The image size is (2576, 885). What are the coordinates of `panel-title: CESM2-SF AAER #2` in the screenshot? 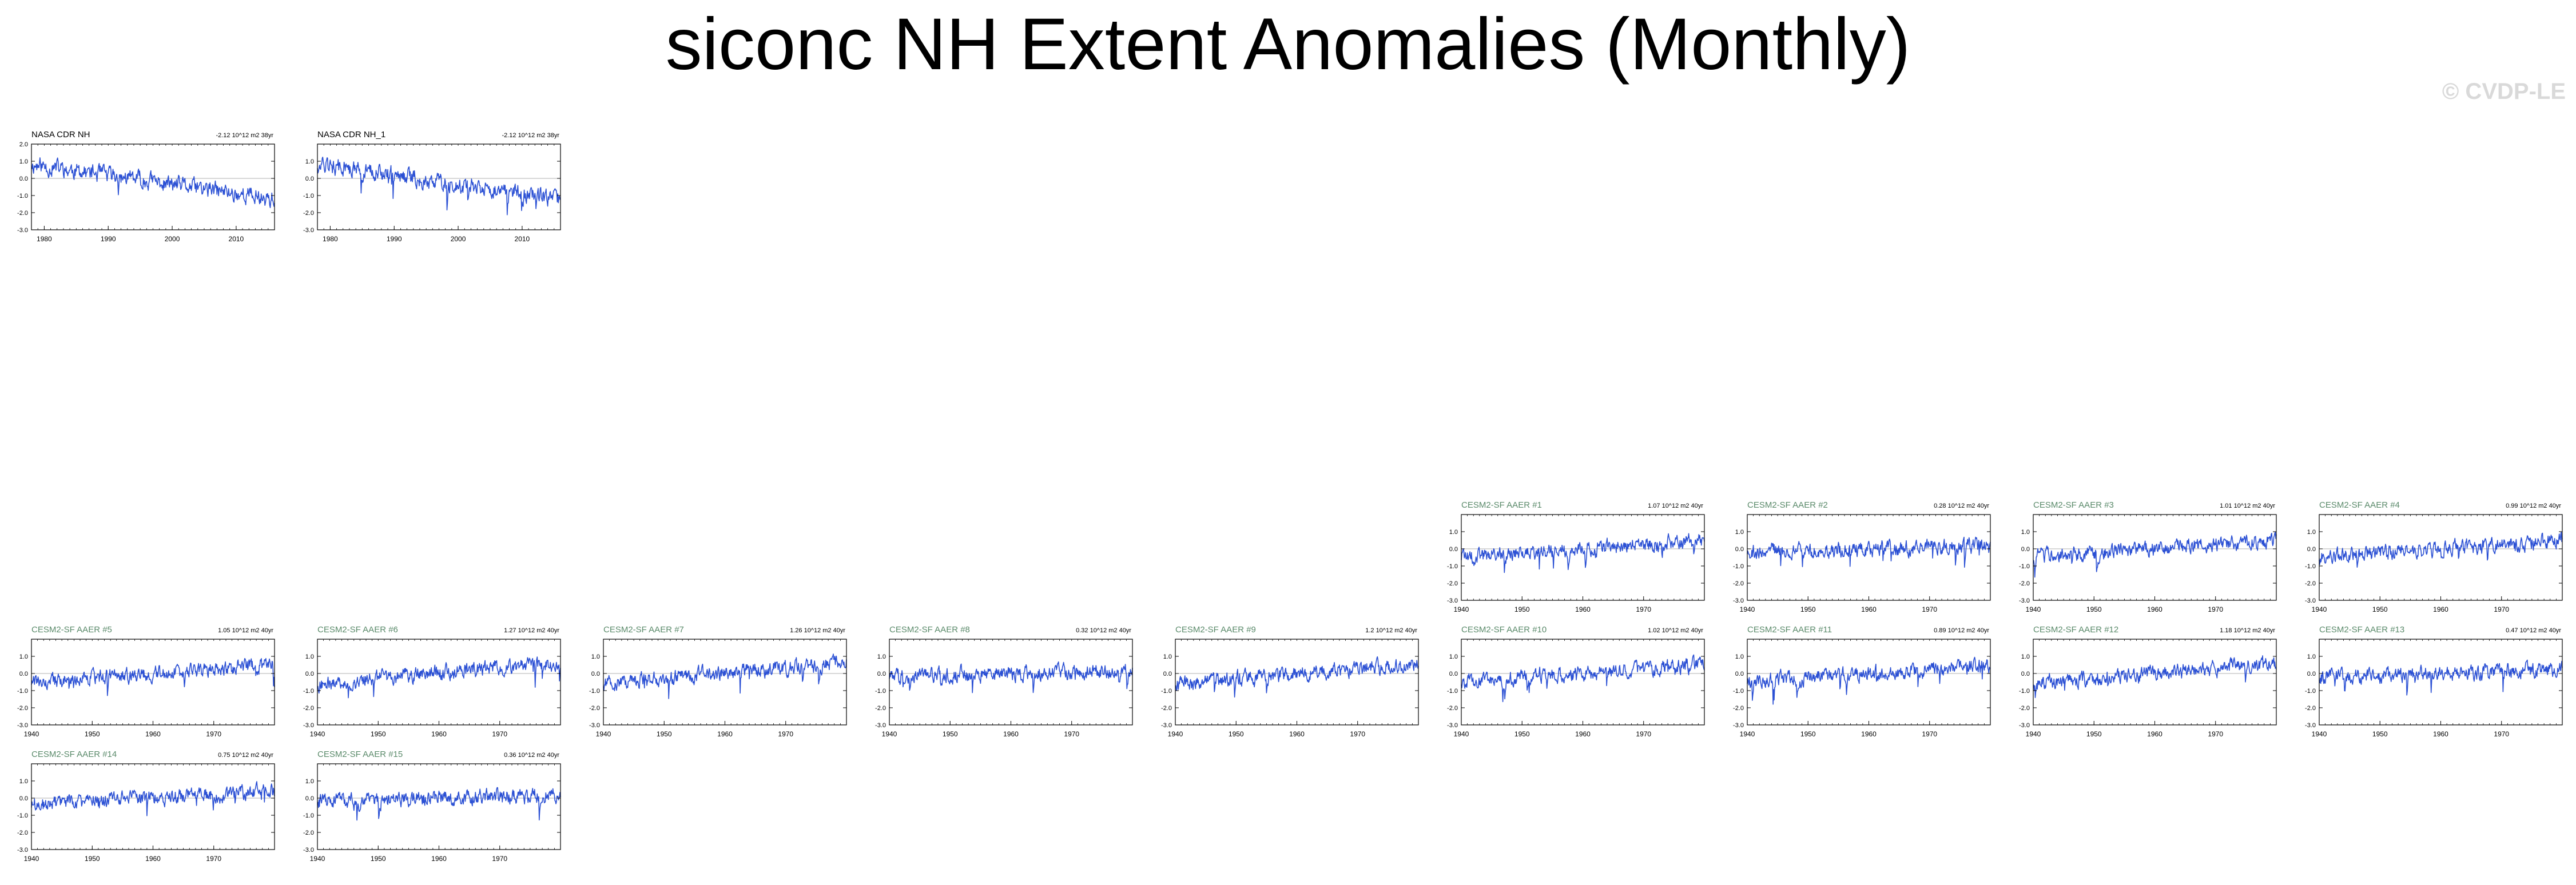 It's located at (1788, 505).